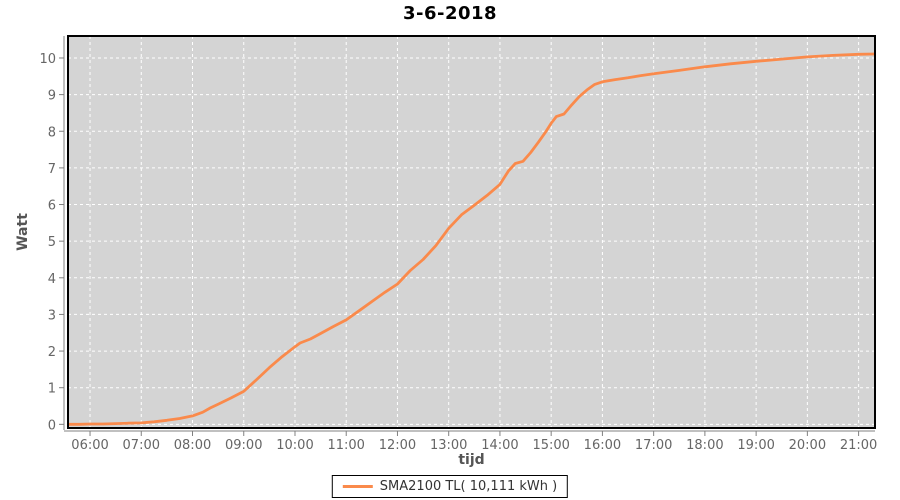 The image size is (900, 500). I want to click on y-tick-label: 4, so click(52, 279).